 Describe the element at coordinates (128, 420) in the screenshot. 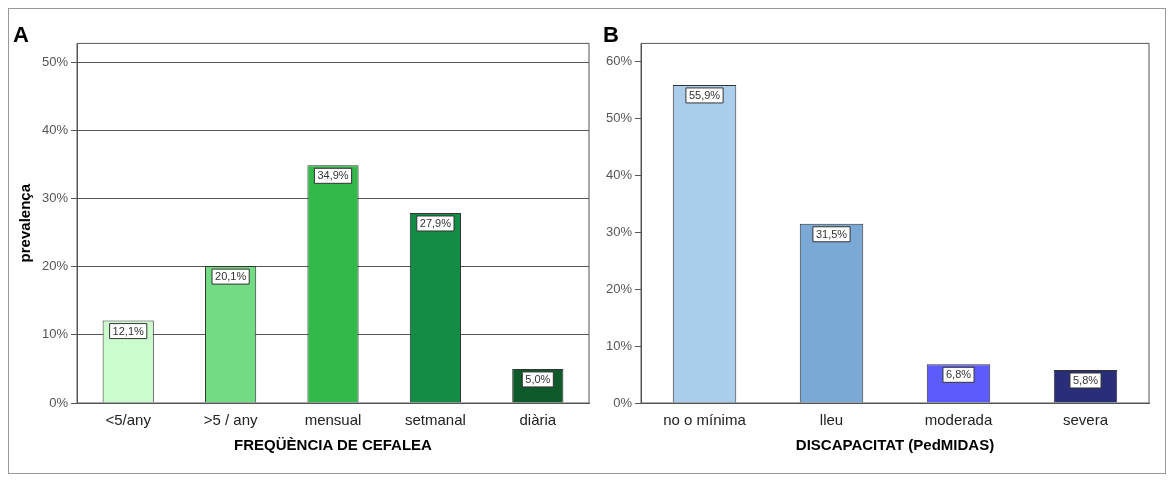

I see `x-tick-label: <5/any` at that location.